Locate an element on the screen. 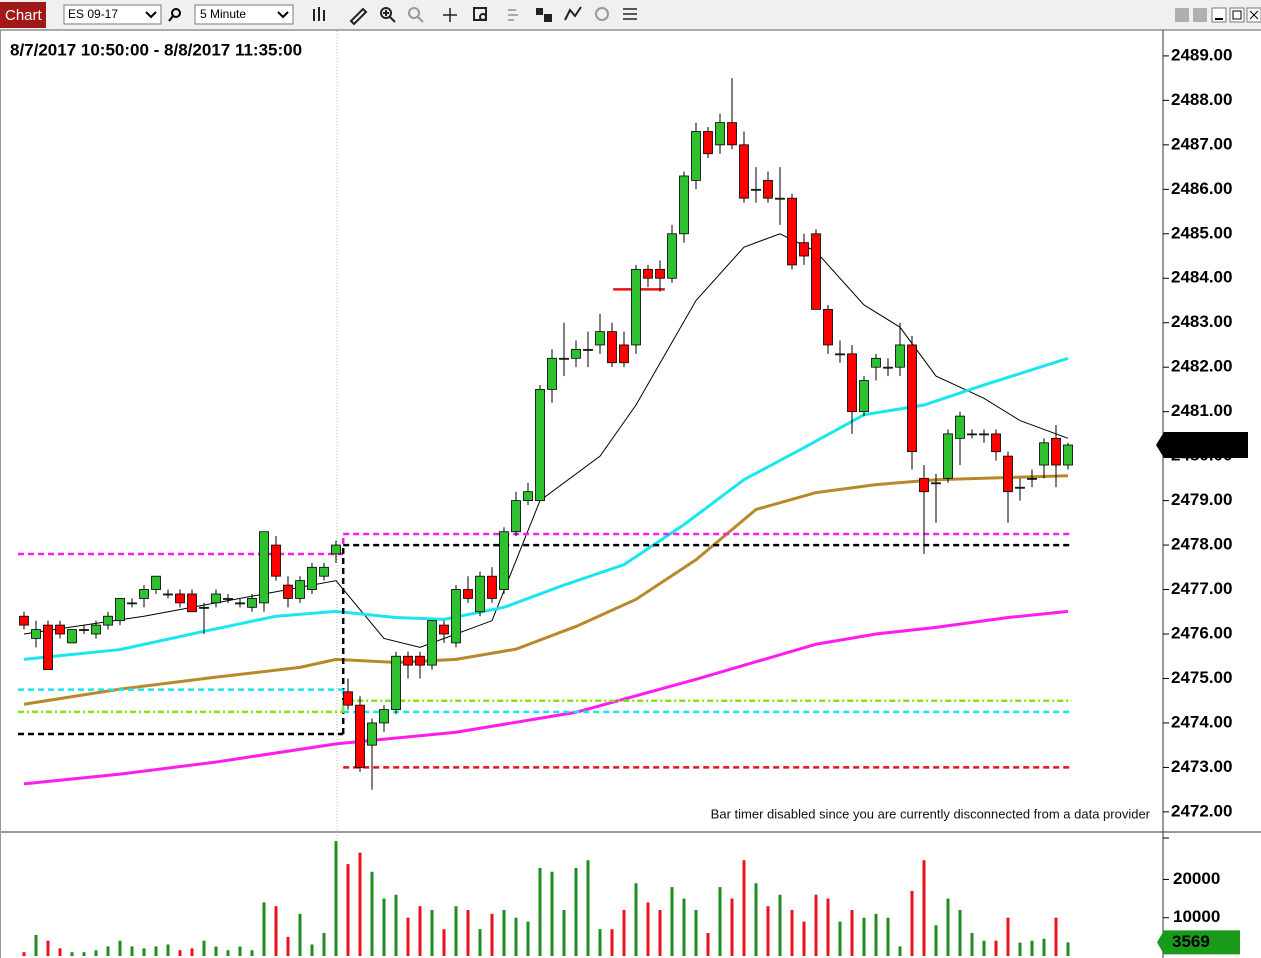  chart-tab is located at coordinates (23, 15).